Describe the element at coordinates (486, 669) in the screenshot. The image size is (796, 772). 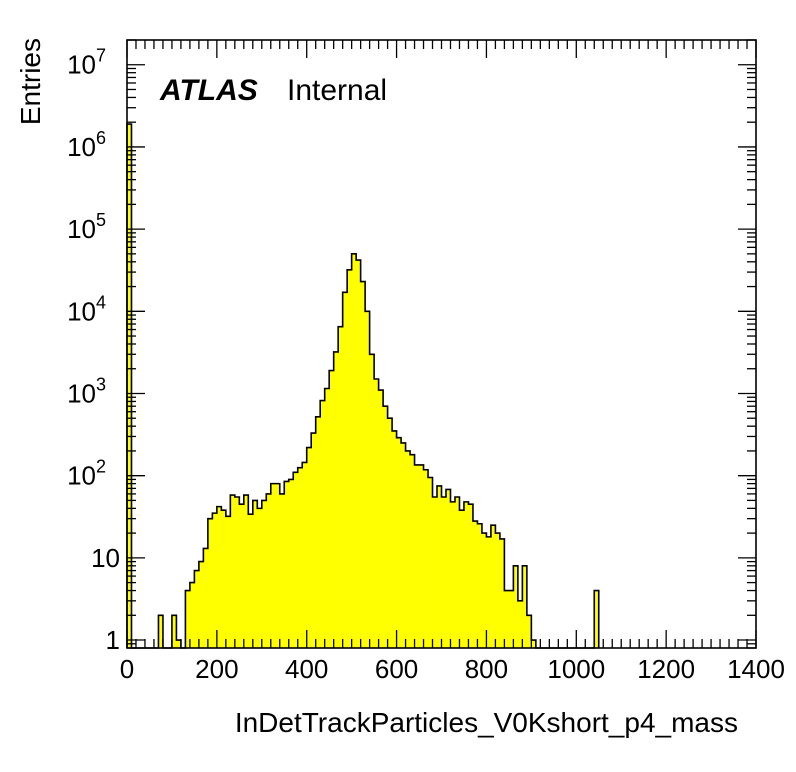
I see `x-tick-label: 800` at that location.